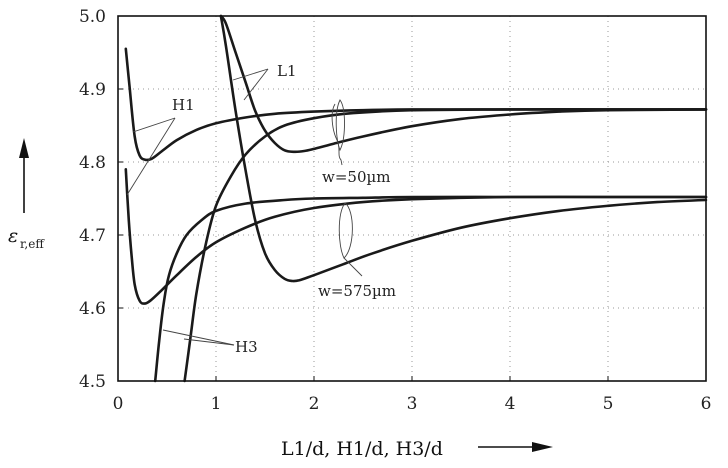 The image size is (728, 468). I want to click on w575-label: w=575µm, so click(357, 291).